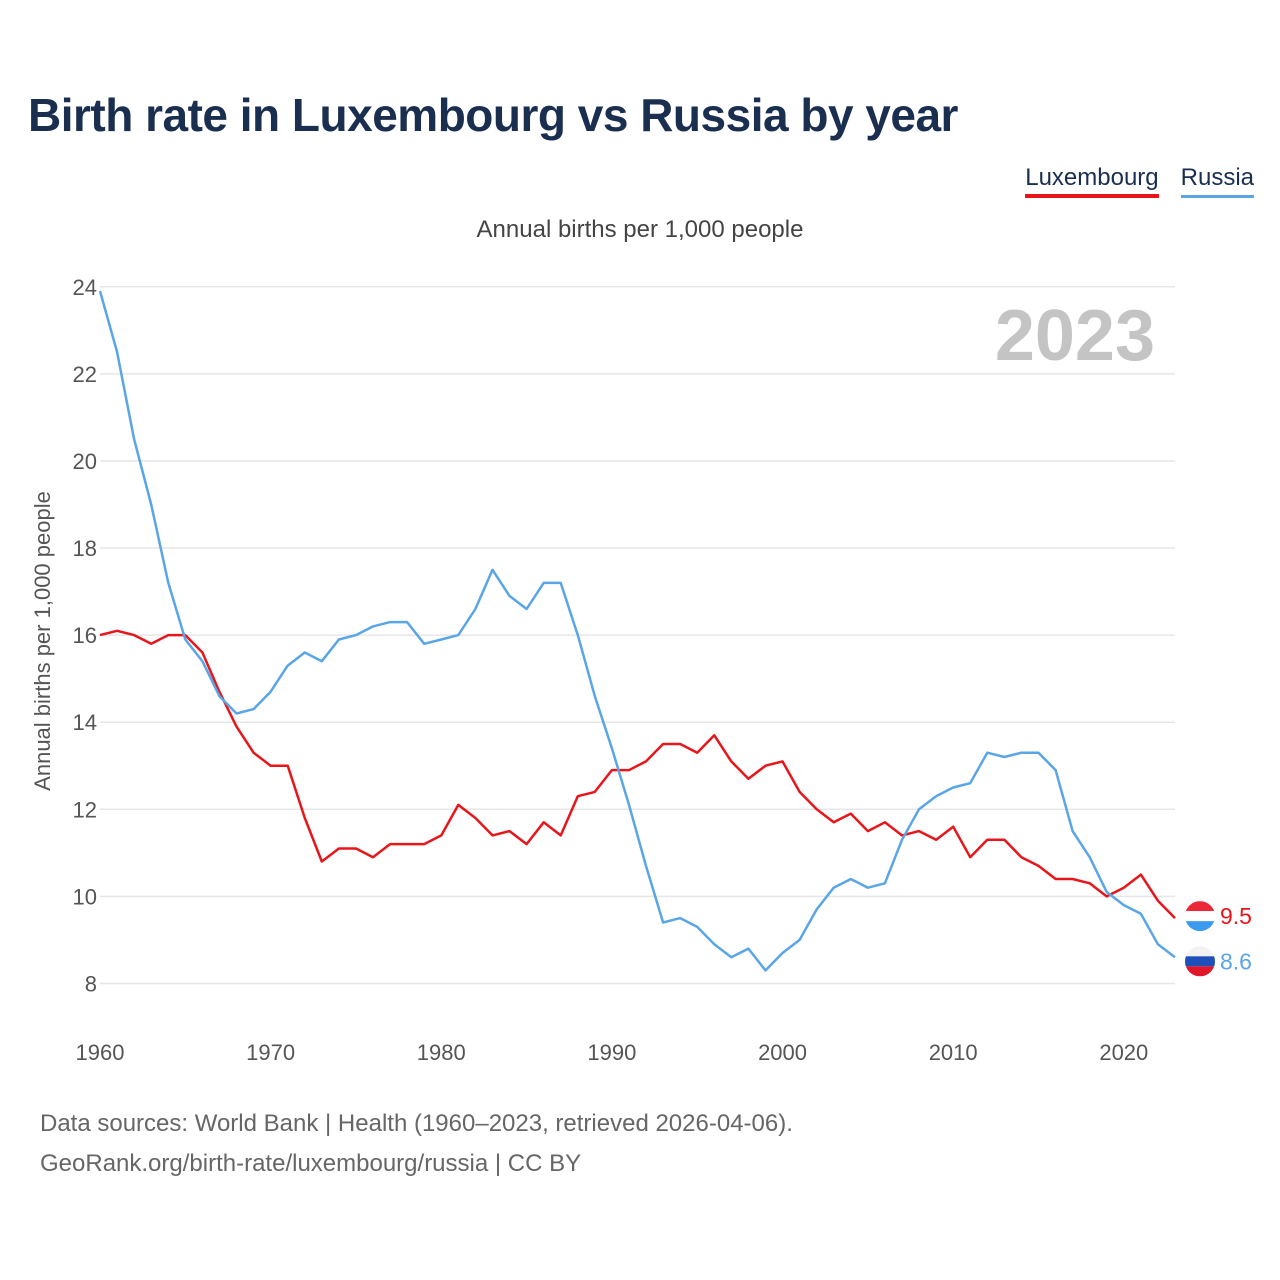  Describe the element at coordinates (85, 809) in the screenshot. I see `y-tick-label: 12` at that location.